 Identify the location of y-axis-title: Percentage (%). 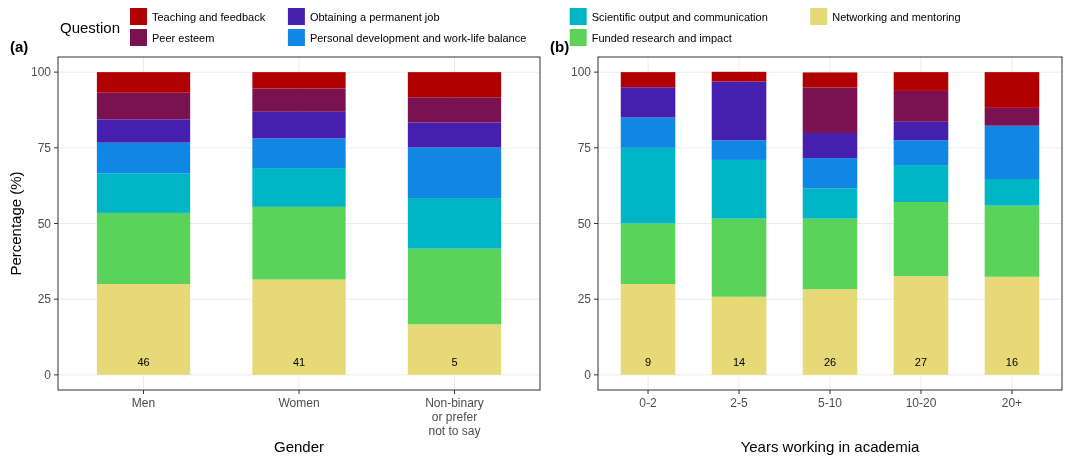
(15, 223).